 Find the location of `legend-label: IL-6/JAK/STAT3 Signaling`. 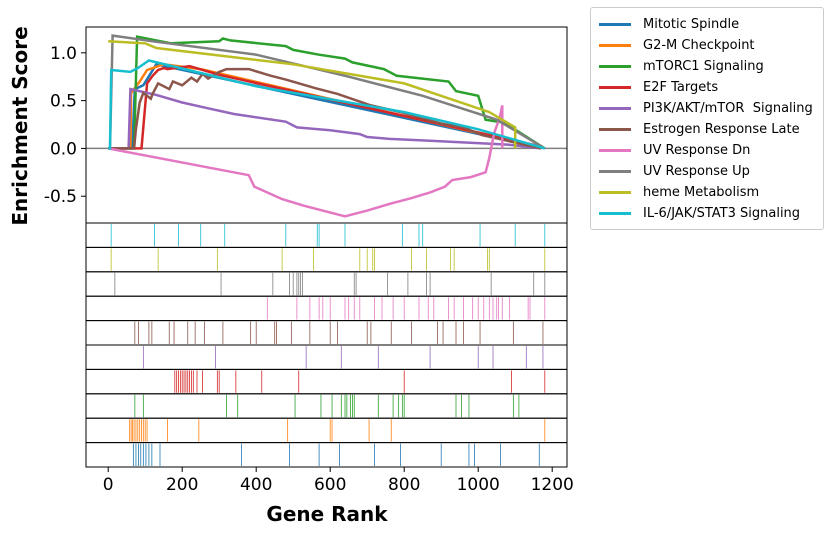

legend-label: IL-6/JAK/STAT3 Signaling is located at coordinates (722, 213).